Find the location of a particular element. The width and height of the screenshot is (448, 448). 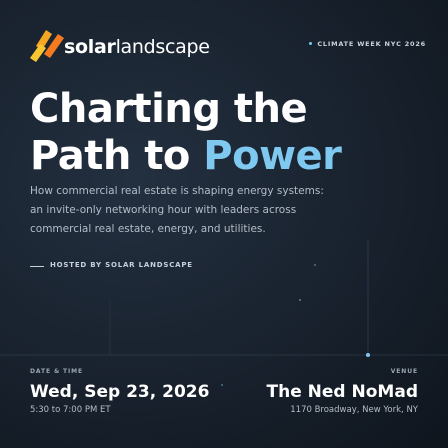

badge: CLIMATE WEEK NYC 2026 is located at coordinates (371, 44).